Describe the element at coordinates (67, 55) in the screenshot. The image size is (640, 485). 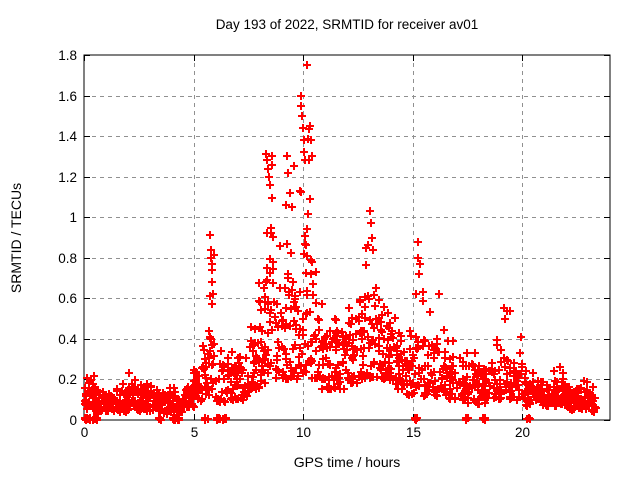
I see `y-tick-label: 1.8` at that location.